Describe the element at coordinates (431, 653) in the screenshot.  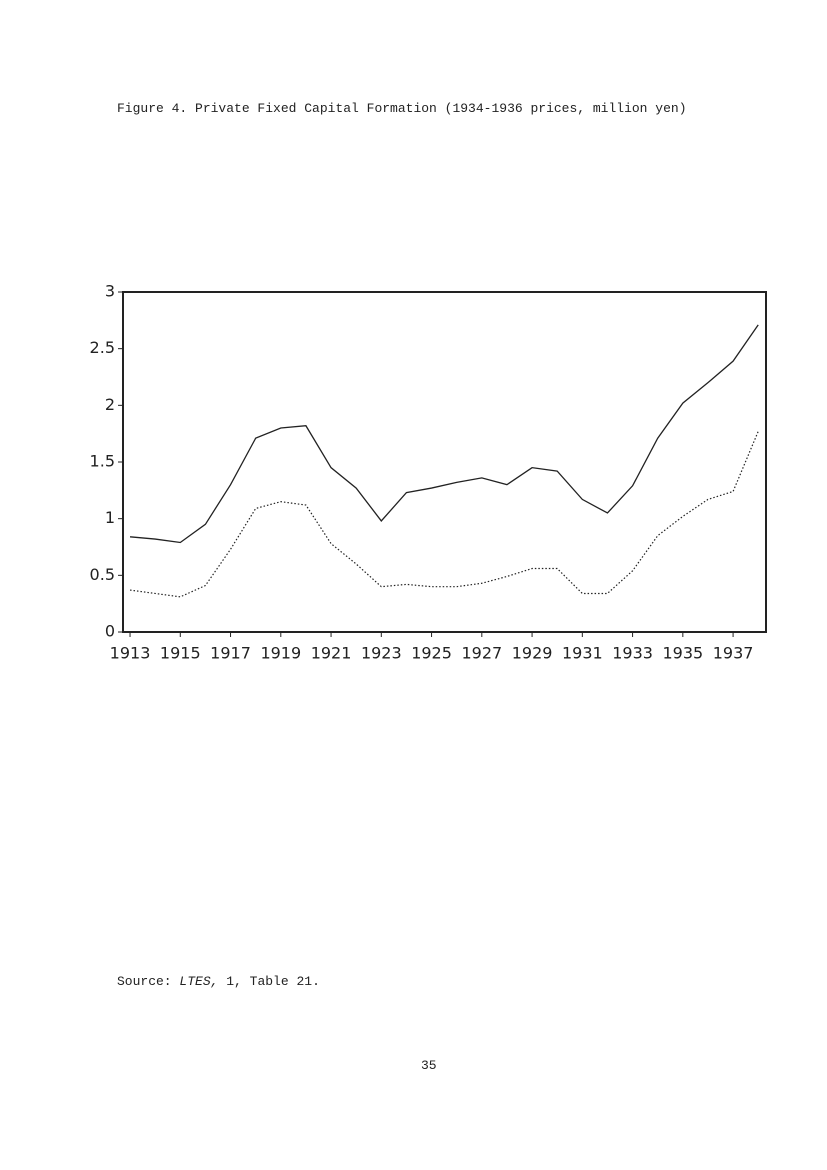
I see `x-tick-label: 1925` at that location.